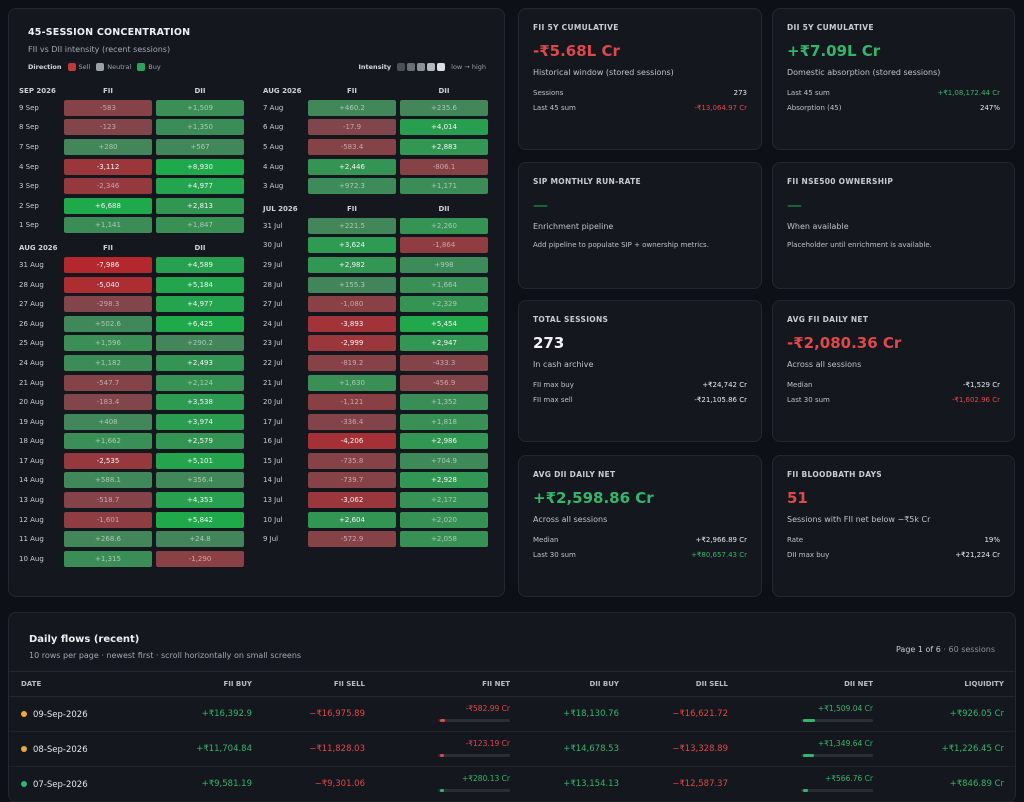 The image size is (1024, 802). I want to click on dii-cell: +998, so click(444, 264).